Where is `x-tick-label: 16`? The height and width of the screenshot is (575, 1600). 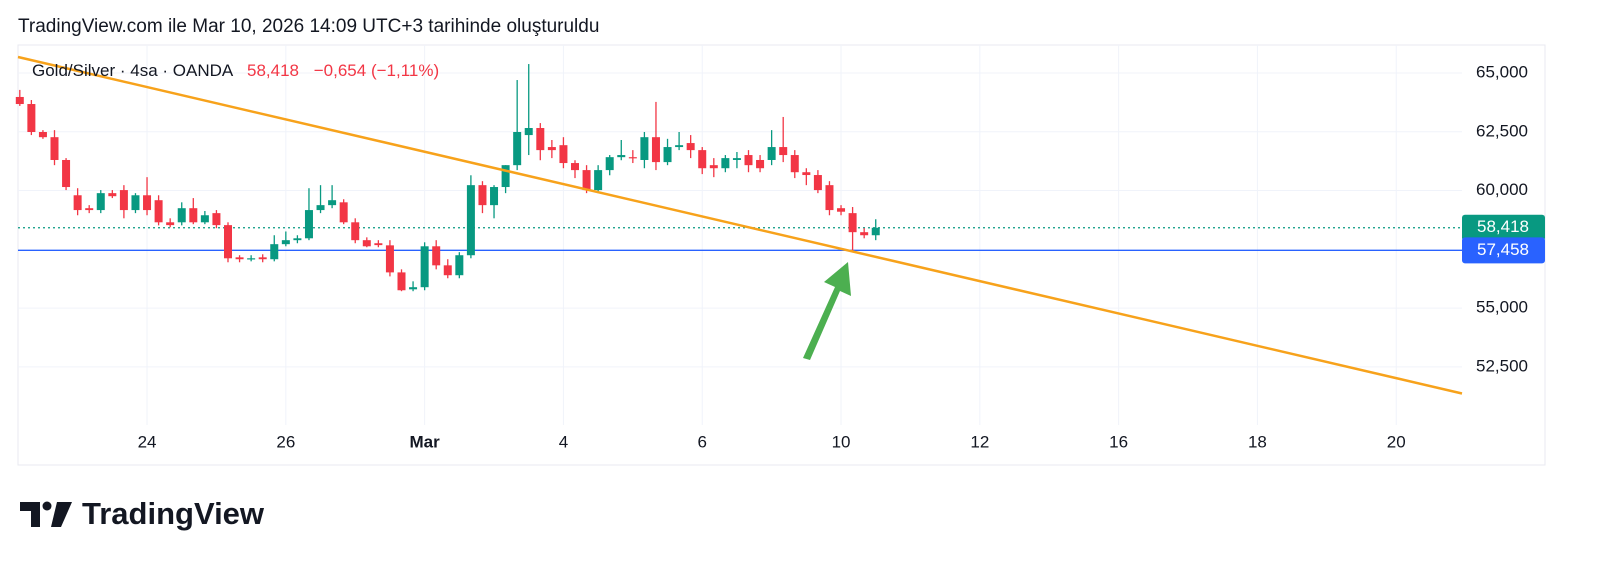
x-tick-label: 16 is located at coordinates (1118, 441).